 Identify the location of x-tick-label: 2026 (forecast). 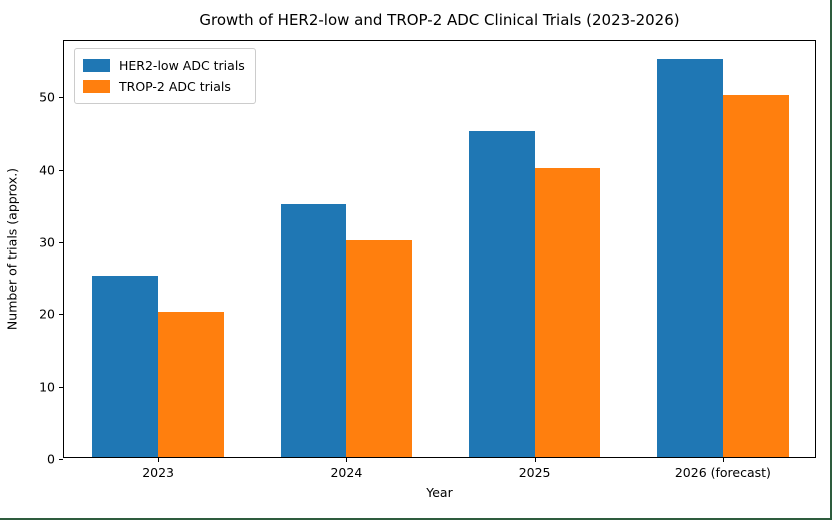
(722, 472).